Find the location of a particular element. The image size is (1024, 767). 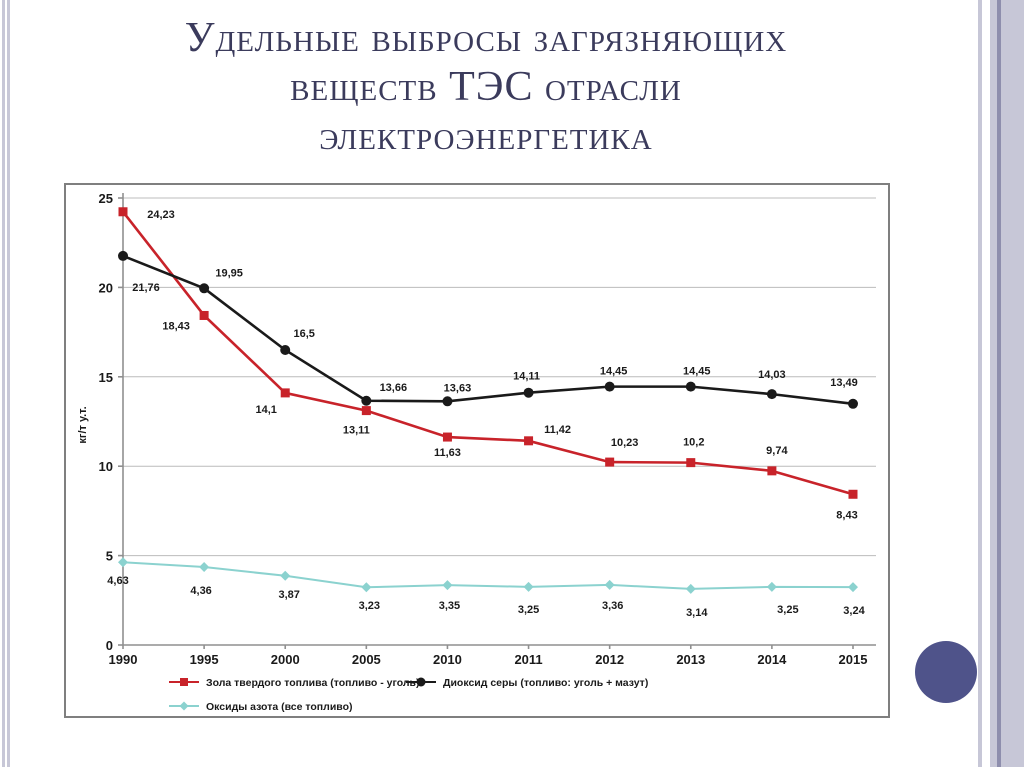

data-label: 3,87 is located at coordinates (289, 595).